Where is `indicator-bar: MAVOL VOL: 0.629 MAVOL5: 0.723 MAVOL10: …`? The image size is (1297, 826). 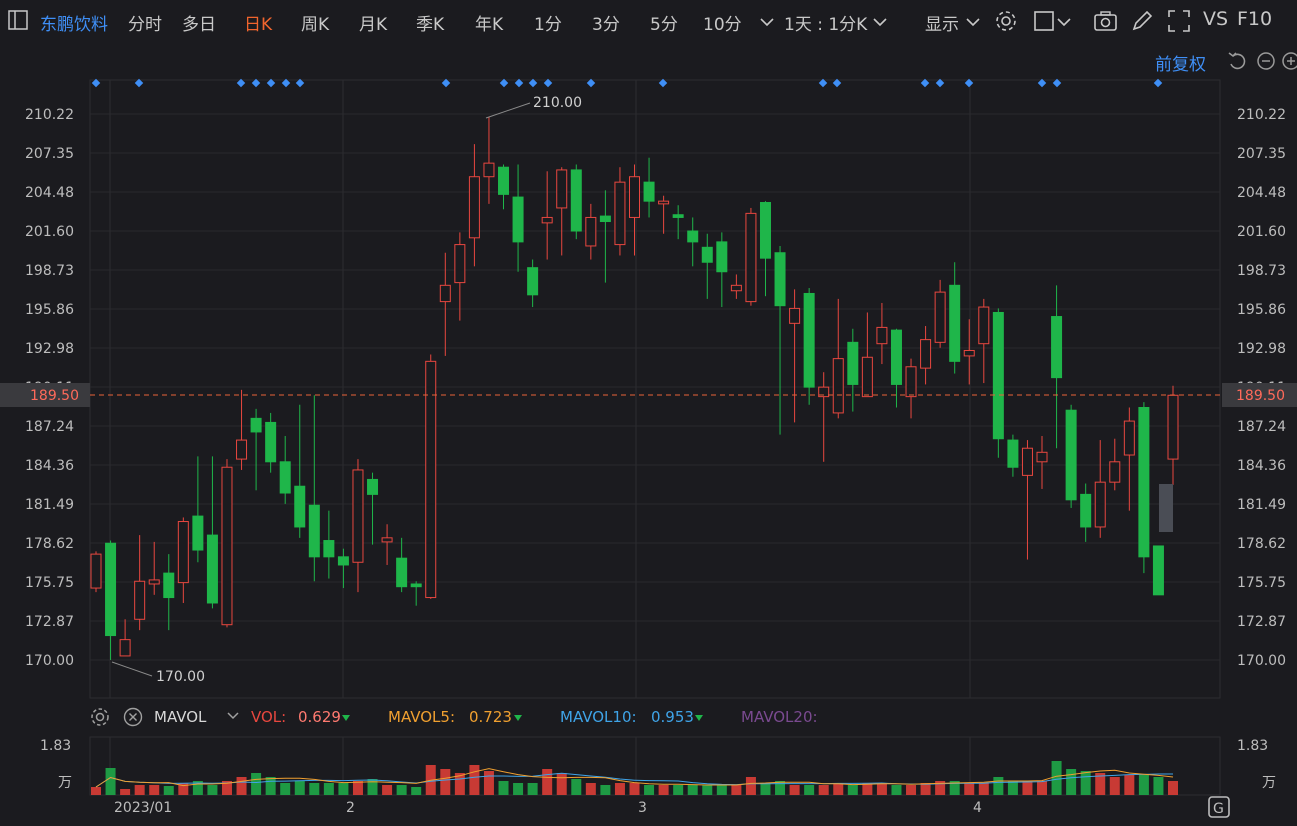
indicator-bar: MAVOL VOL: 0.629 MAVOL5: 0.723 MAVOL10: … is located at coordinates (454, 717).